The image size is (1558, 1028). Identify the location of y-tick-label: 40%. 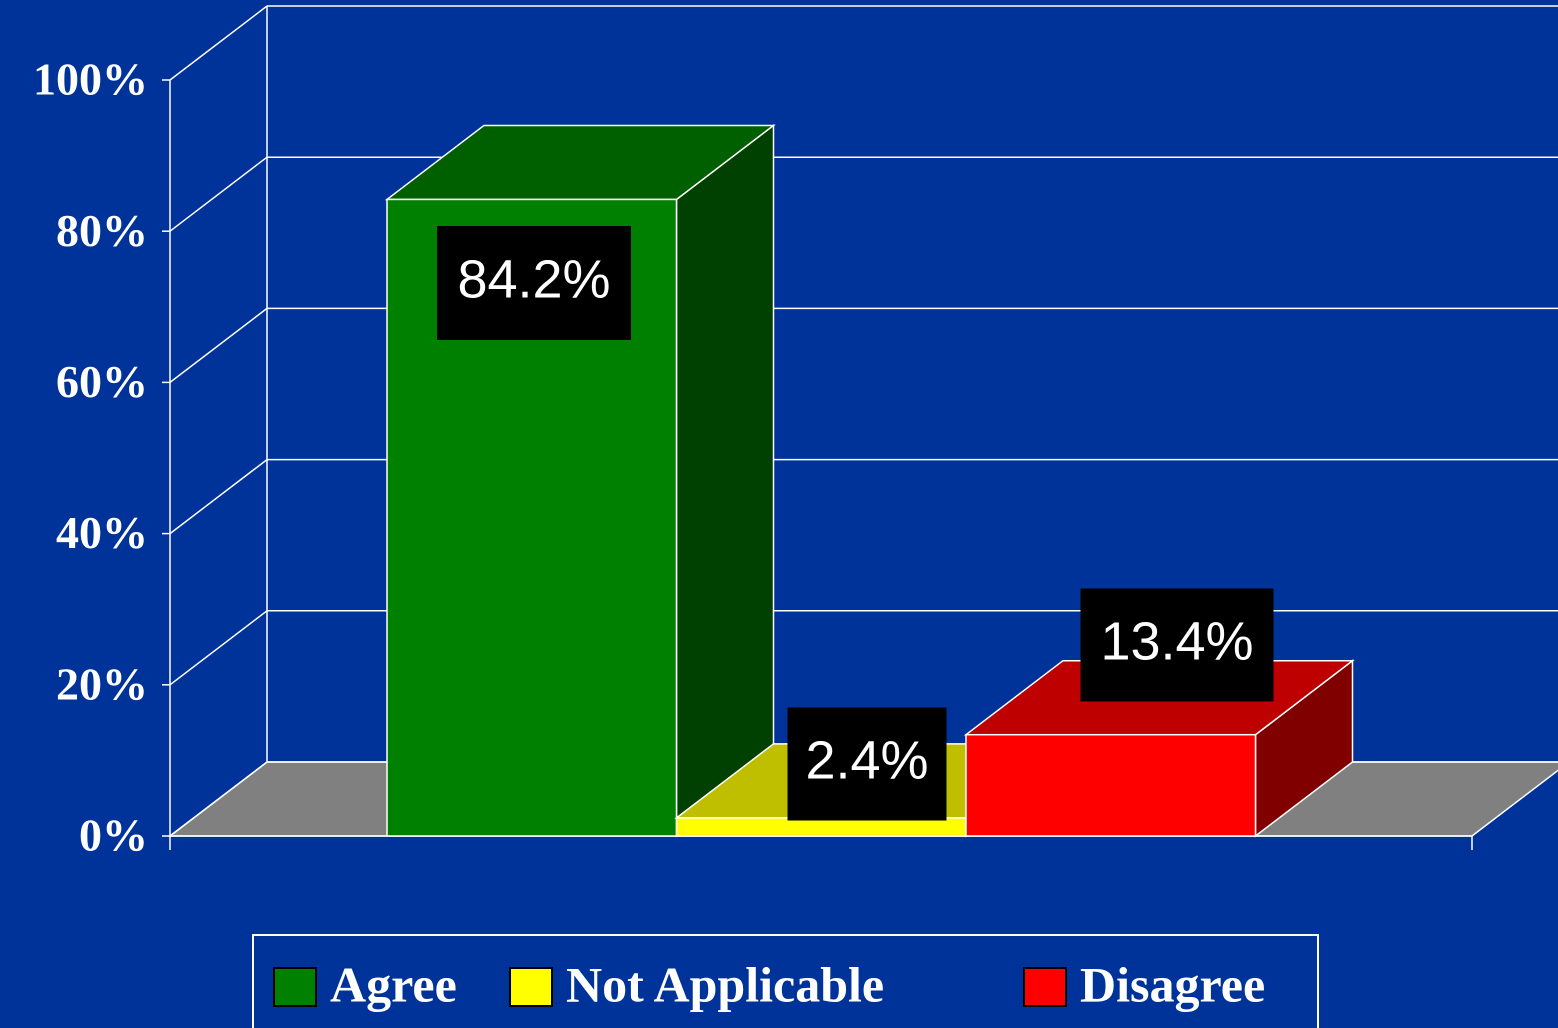
(102, 532).